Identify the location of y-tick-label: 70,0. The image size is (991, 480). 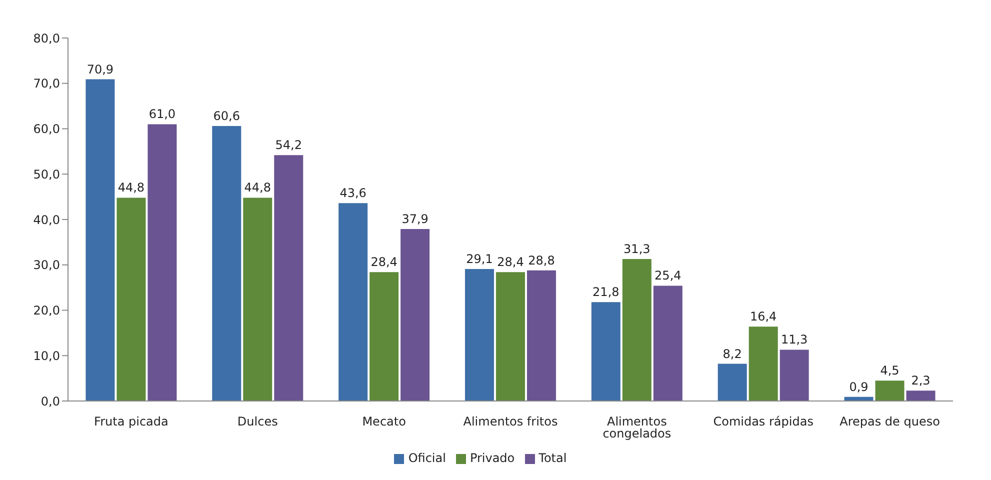
(46, 83).